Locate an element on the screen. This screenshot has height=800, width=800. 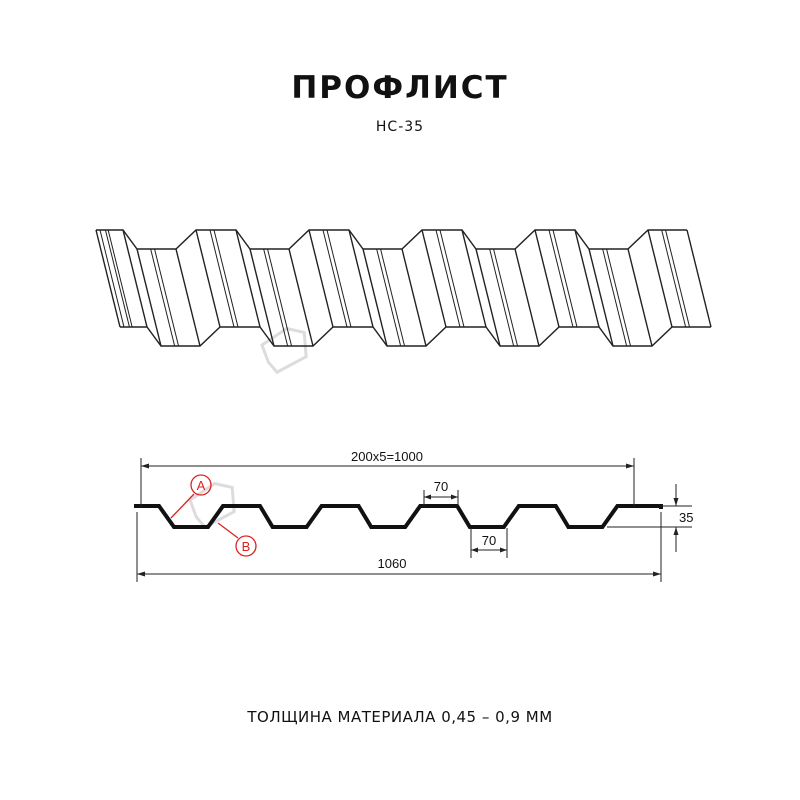
material-thickness-note: ТОЛЩИНА МАТЕРИАЛА 0,45 – 0,9 ММ is located at coordinates (400, 717).